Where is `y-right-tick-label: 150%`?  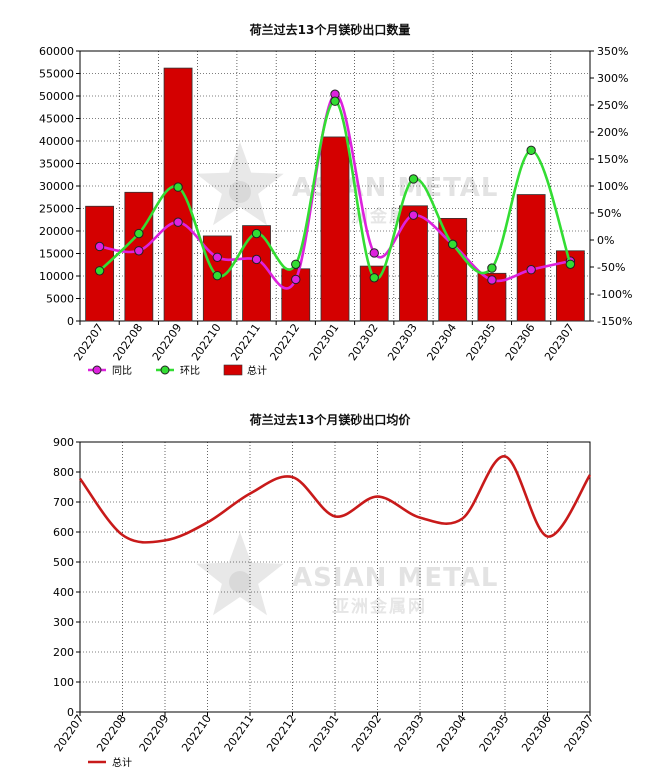 y-right-tick-label: 150% is located at coordinates (612, 159).